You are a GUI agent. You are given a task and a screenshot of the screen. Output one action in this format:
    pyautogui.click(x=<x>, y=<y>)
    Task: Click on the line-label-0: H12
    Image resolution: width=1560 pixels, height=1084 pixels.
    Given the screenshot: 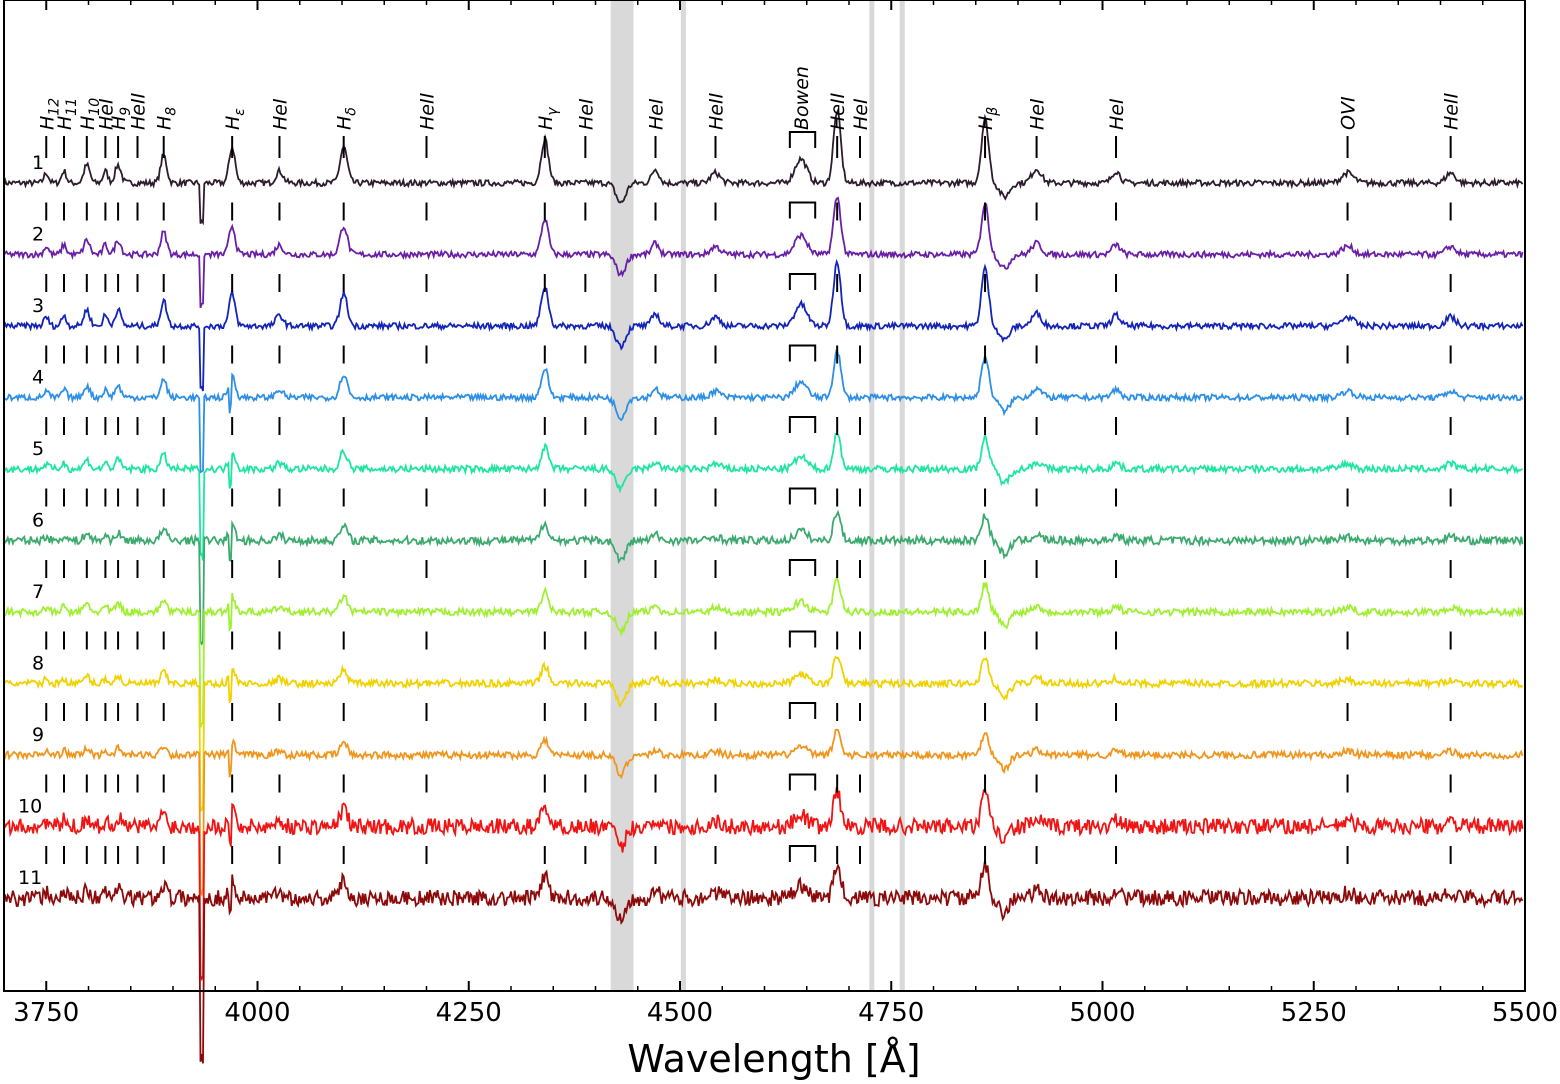 What is the action you would take?
    pyautogui.click(x=49, y=114)
    